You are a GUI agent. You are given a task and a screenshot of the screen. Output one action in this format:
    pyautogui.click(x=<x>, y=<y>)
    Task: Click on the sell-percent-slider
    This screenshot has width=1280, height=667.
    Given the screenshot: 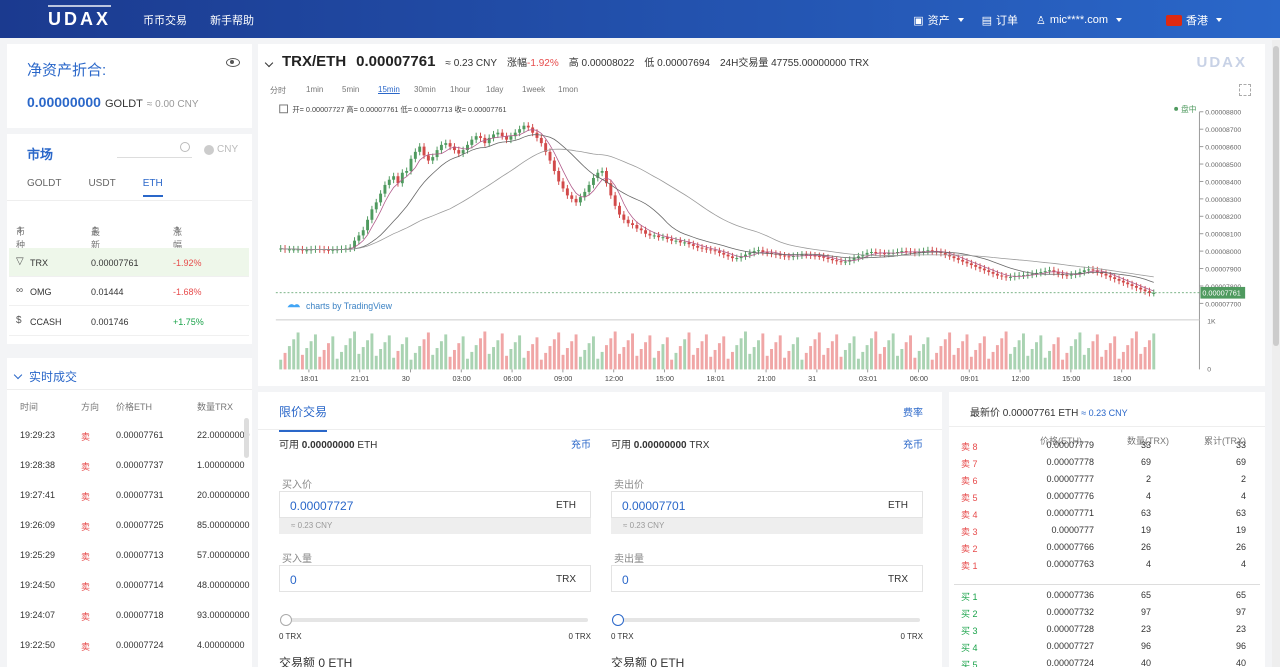 What is the action you would take?
    pyautogui.click(x=766, y=620)
    